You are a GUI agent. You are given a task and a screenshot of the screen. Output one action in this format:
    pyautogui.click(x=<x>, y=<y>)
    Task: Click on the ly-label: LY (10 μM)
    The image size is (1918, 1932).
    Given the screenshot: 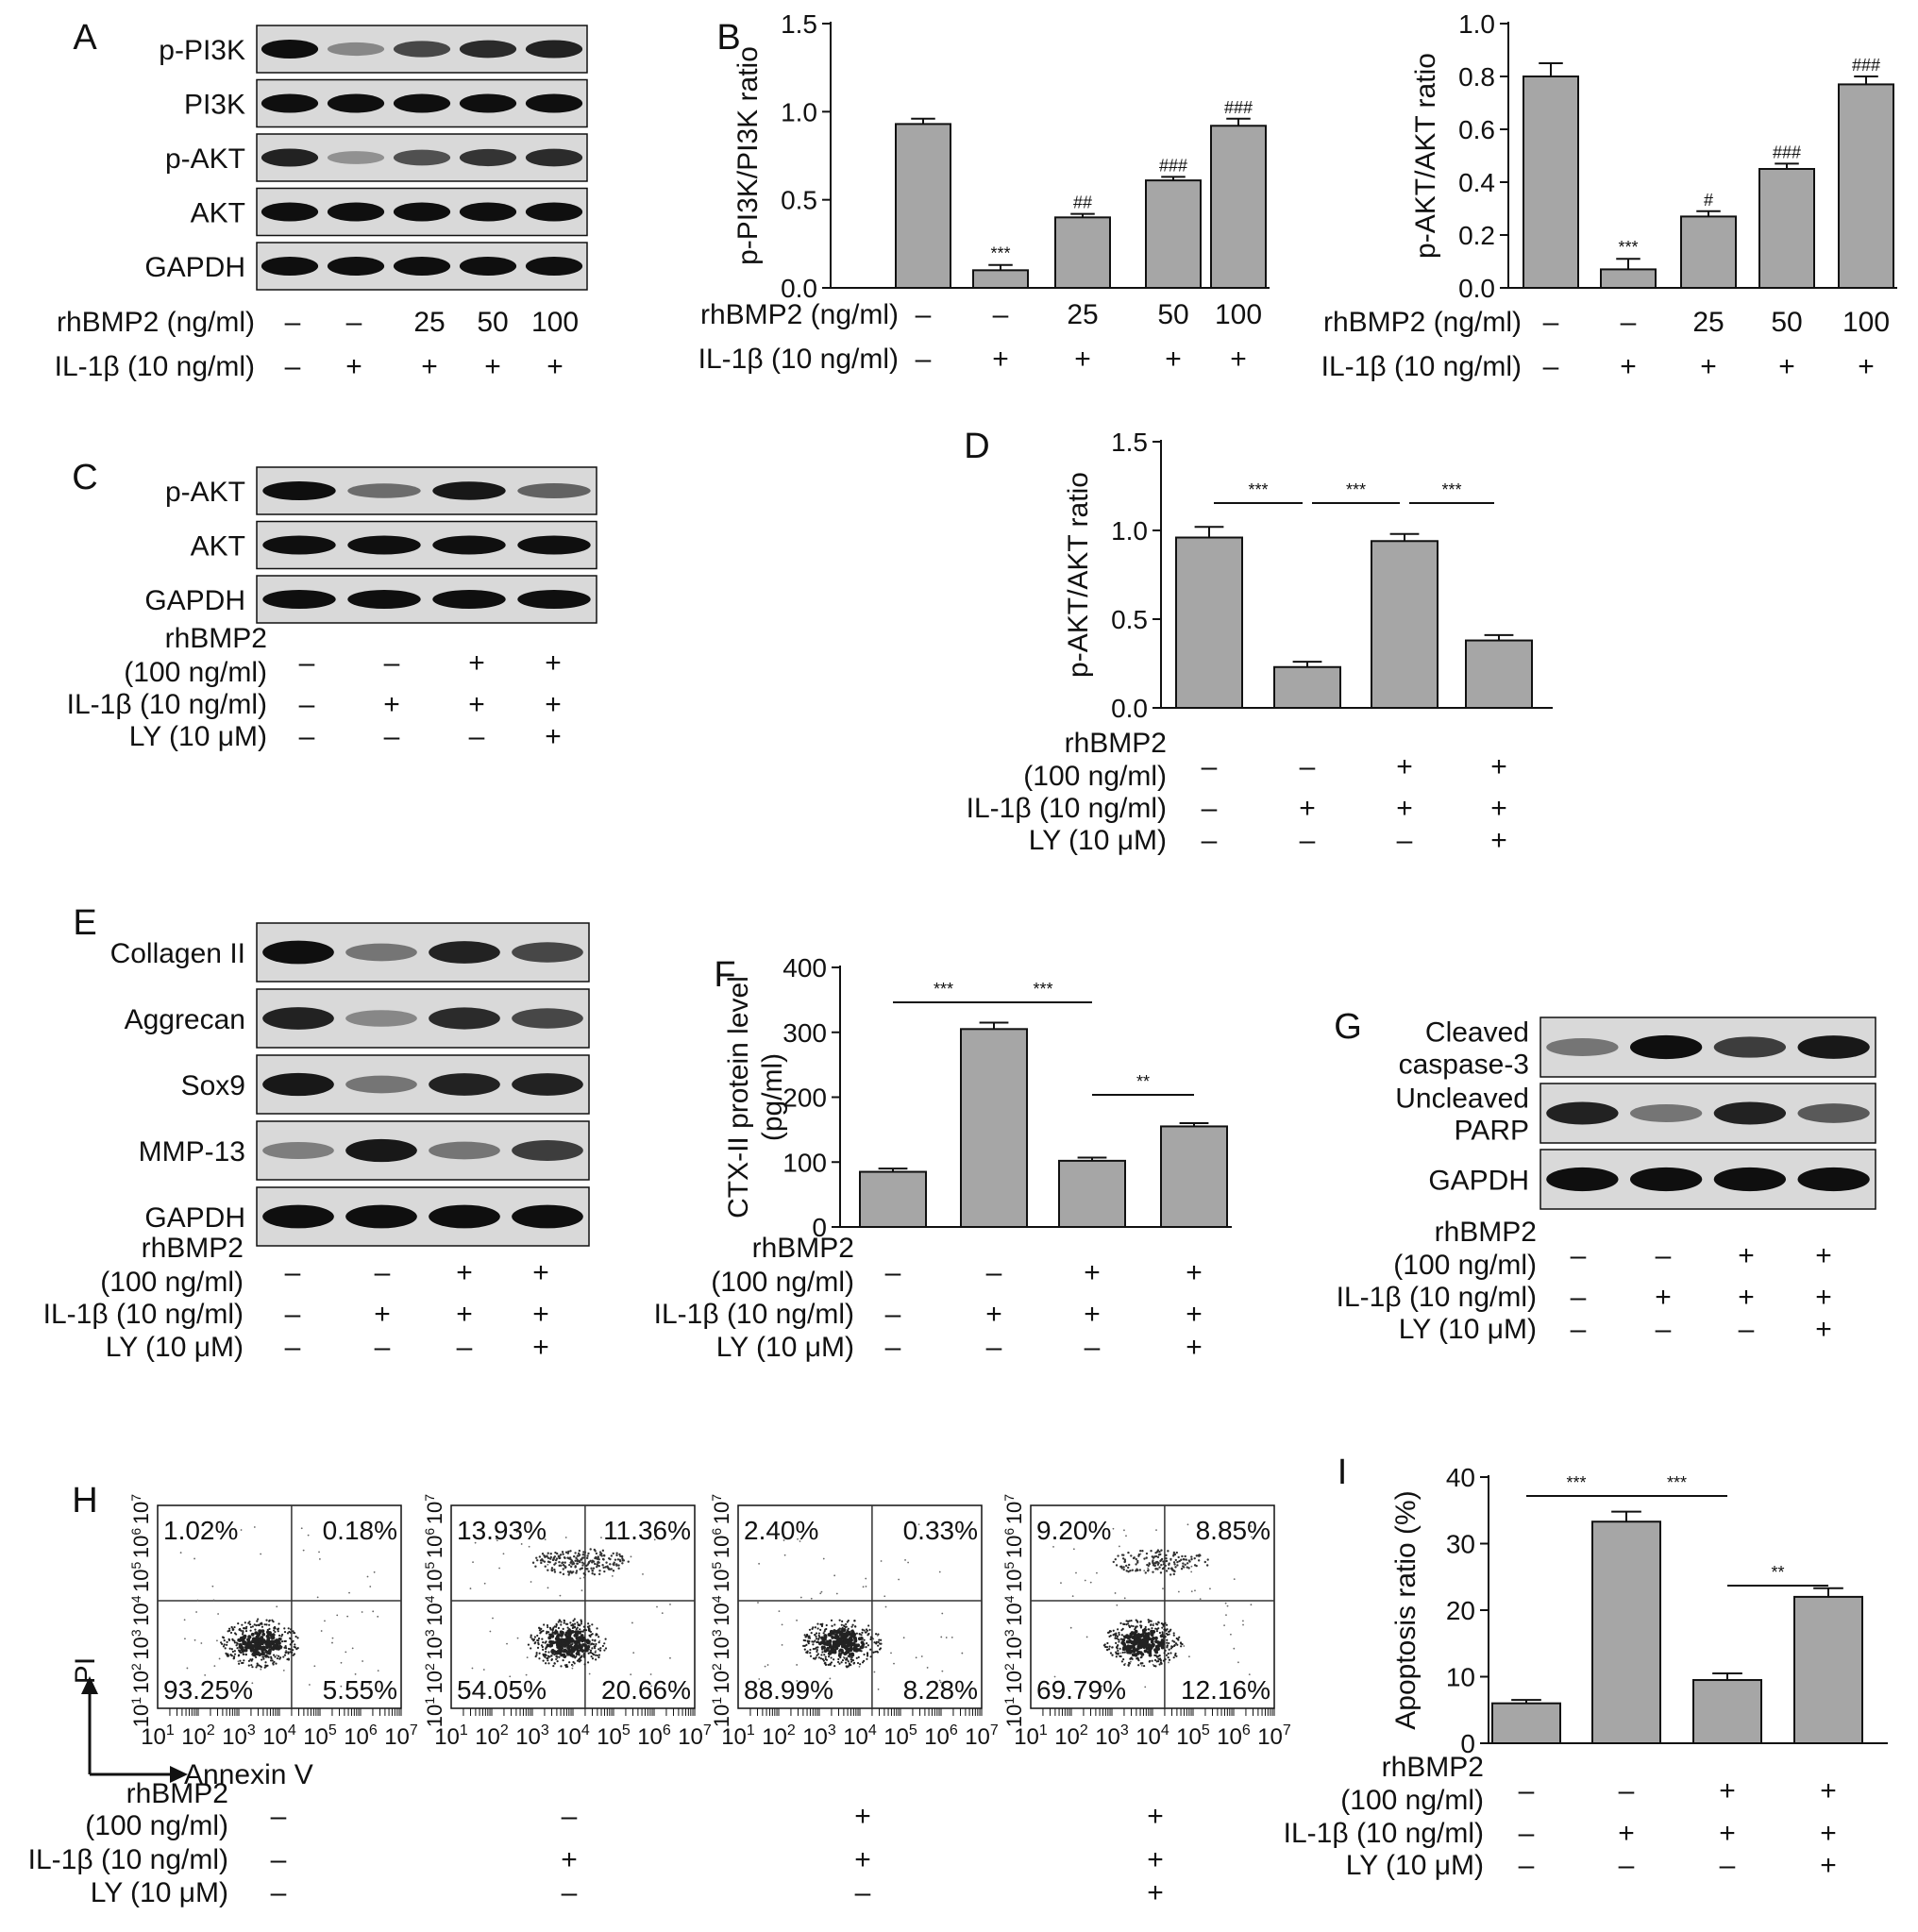 What is the action you would take?
    pyautogui.click(x=159, y=1892)
    